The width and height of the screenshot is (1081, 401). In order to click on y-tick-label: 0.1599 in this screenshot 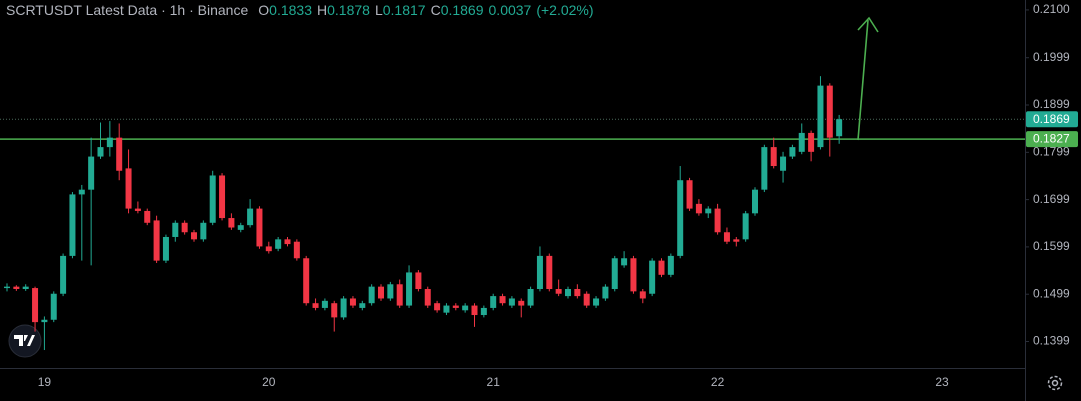, I will do `click(1051, 246)`.